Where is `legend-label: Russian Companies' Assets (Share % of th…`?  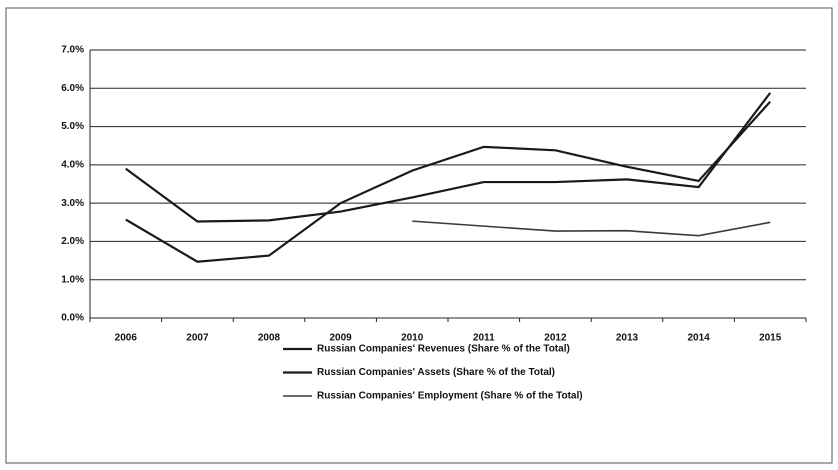
legend-label: Russian Companies' Assets (Share % of th… is located at coordinates (436, 372).